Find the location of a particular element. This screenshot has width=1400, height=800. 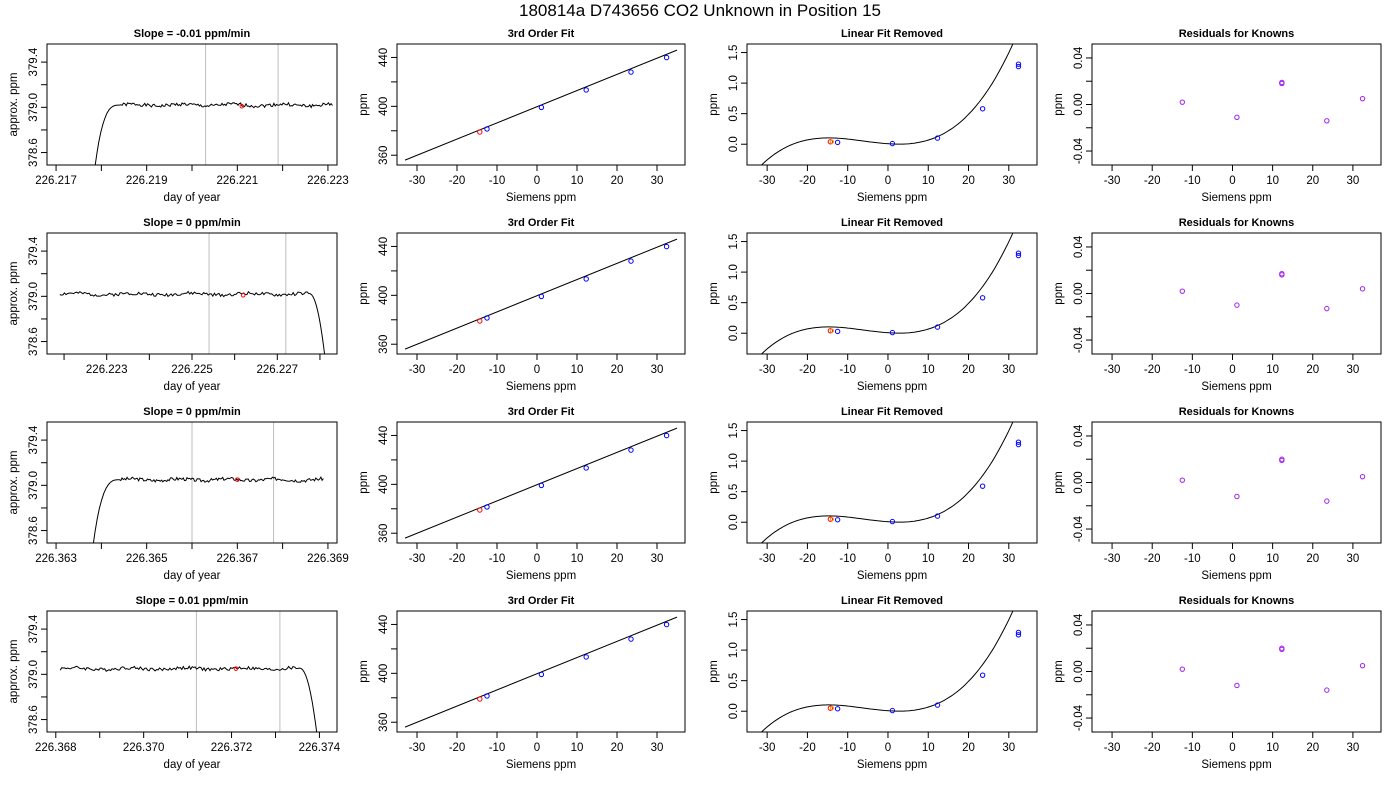

panel-title: Slope = 0.01 ppm/min is located at coordinates (192, 601).